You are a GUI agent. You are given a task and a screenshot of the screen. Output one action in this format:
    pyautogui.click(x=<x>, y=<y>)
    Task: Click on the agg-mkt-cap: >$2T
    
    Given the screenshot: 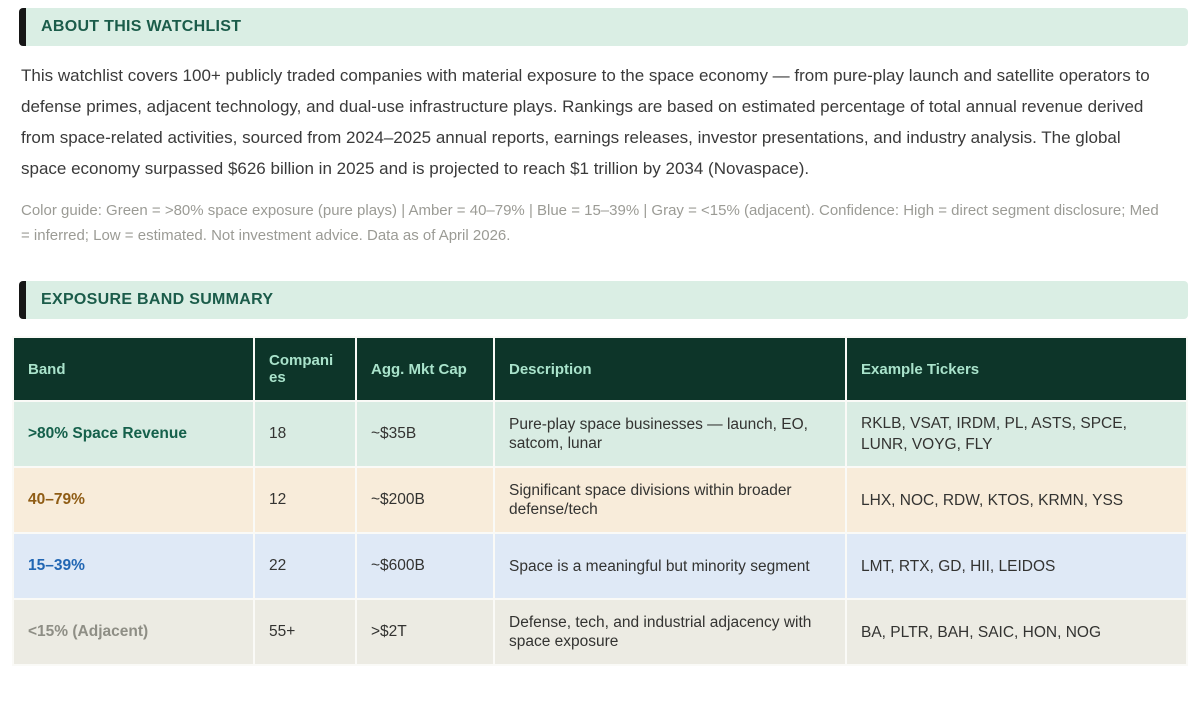 What is the action you would take?
    pyautogui.click(x=425, y=632)
    